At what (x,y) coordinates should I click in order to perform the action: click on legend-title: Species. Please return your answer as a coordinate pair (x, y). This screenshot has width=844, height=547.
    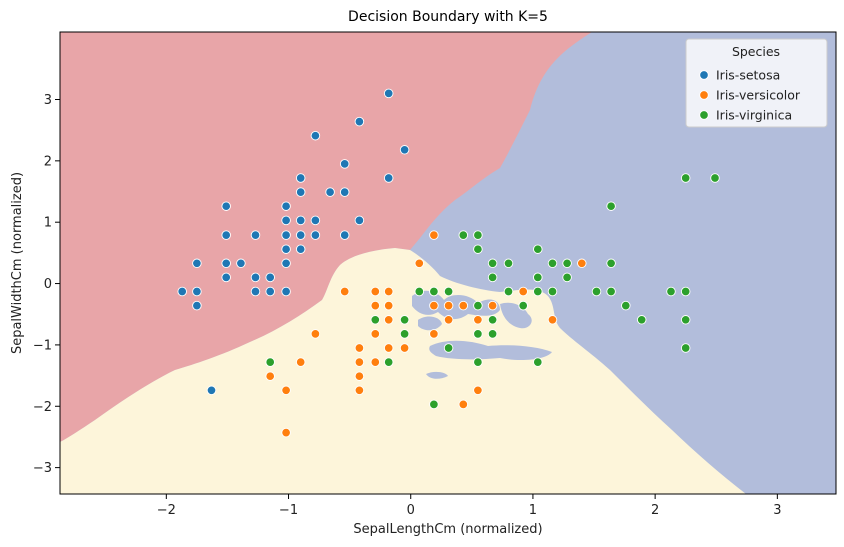
    Looking at the image, I should click on (756, 51).